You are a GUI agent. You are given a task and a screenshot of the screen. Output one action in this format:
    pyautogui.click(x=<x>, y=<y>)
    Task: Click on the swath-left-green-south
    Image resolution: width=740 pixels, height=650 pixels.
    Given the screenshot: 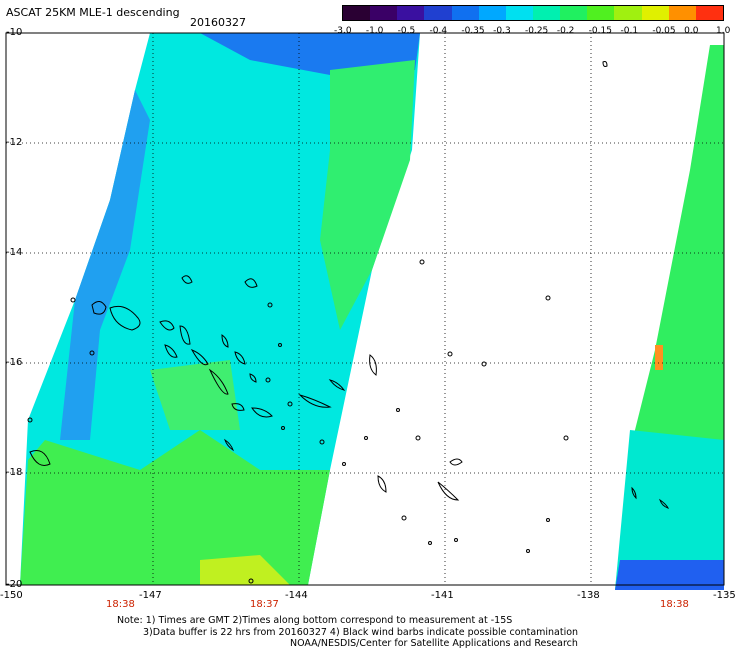 What is the action you would take?
    pyautogui.click(x=175, y=507)
    